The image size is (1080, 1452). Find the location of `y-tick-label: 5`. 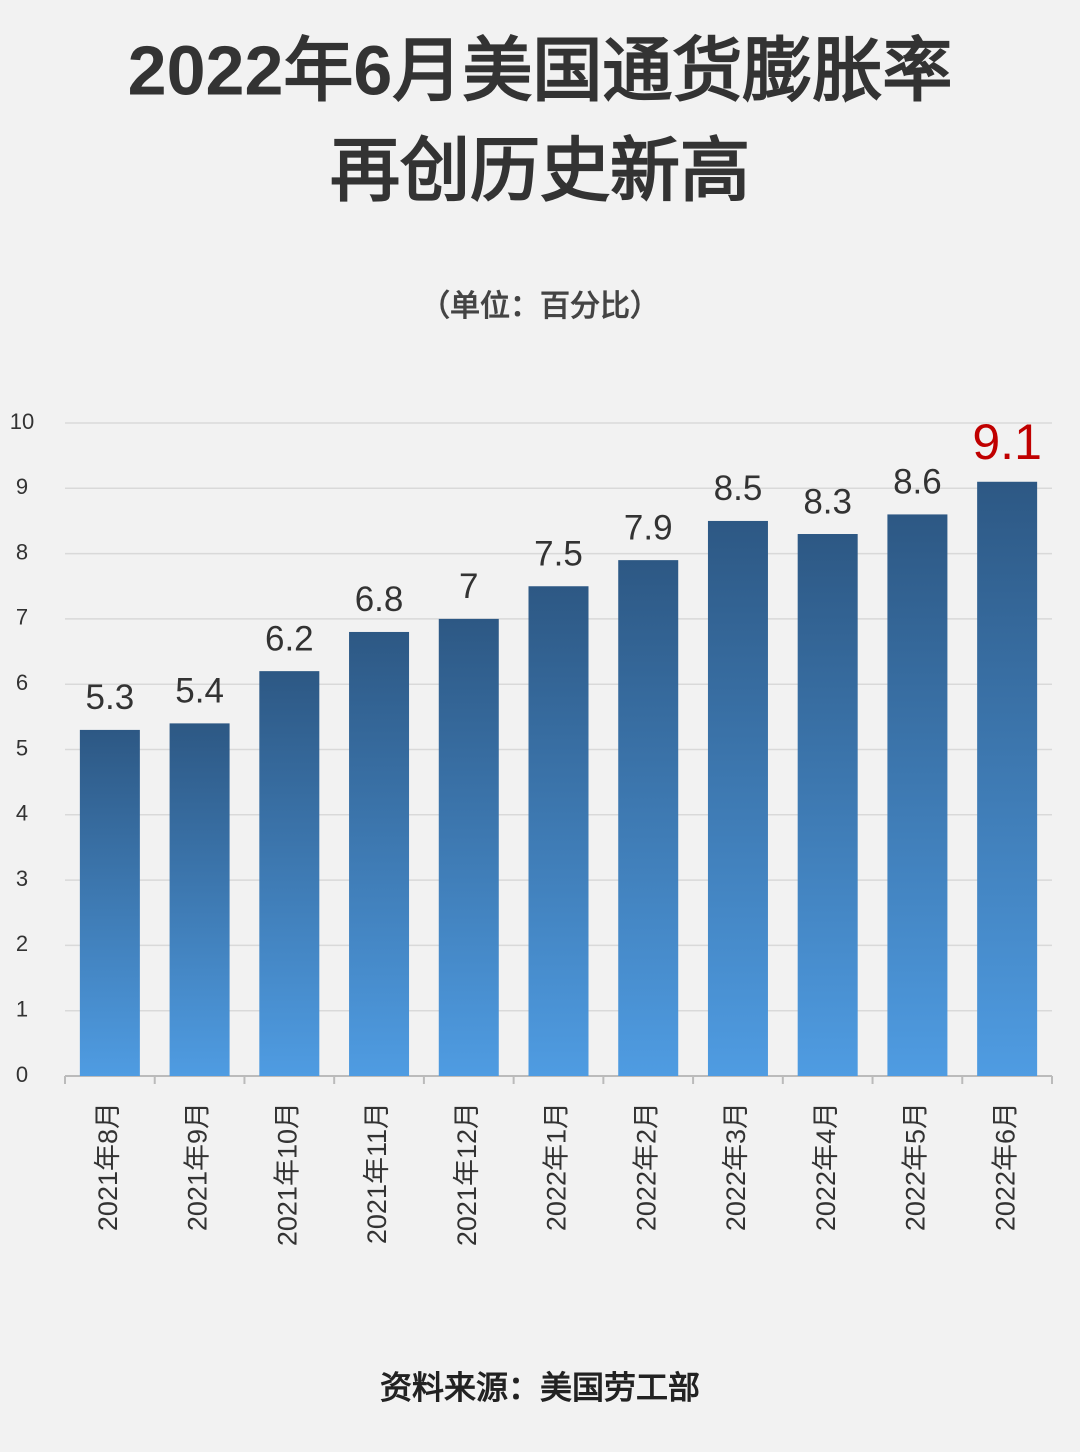

y-tick-label: 5 is located at coordinates (22, 747).